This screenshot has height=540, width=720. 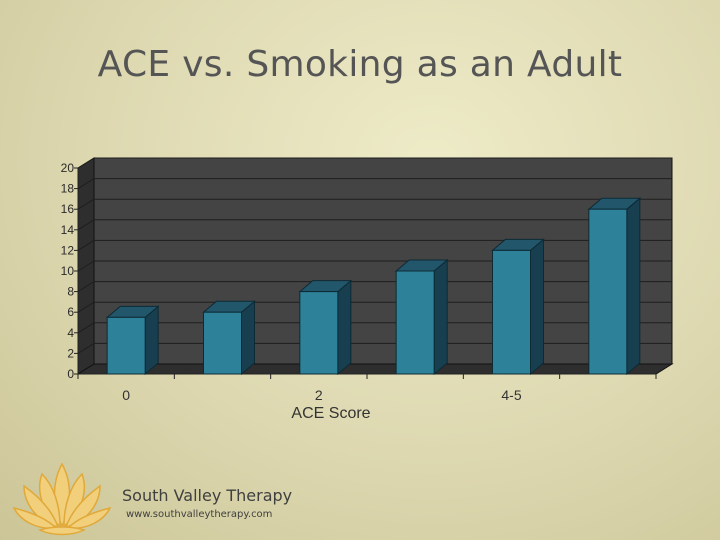 What do you see at coordinates (207, 495) in the screenshot?
I see `company-name: South Valley Therapy` at bounding box center [207, 495].